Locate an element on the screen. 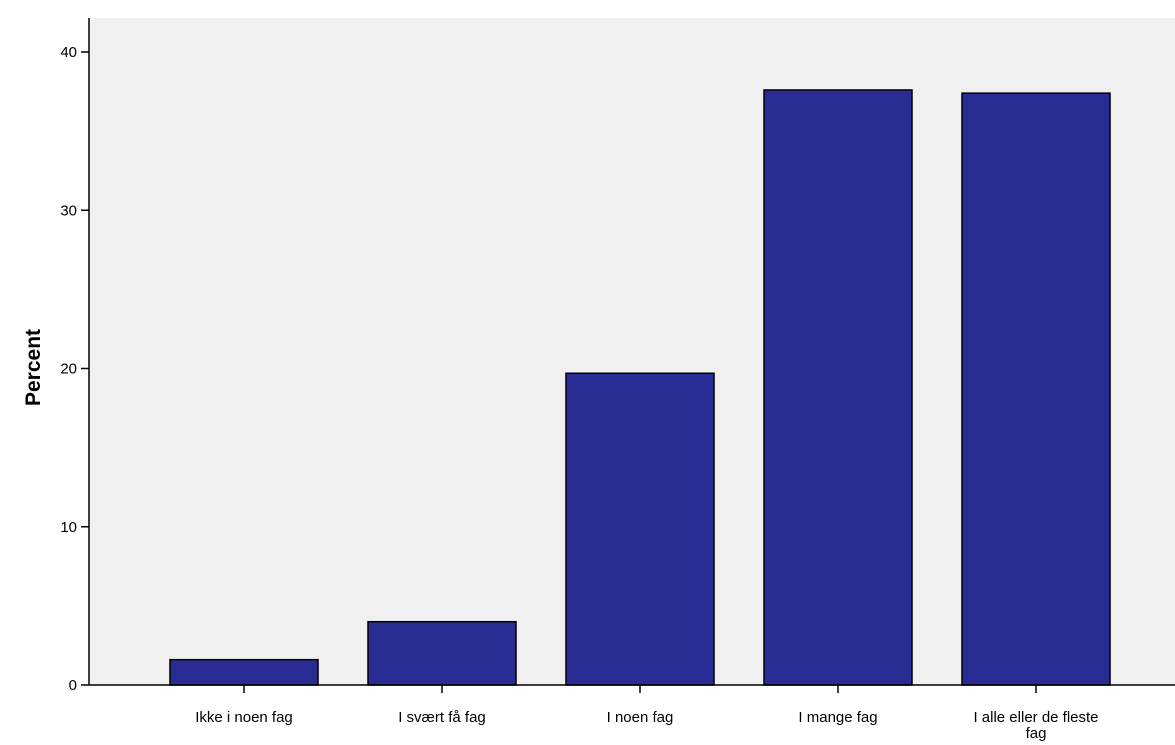 The width and height of the screenshot is (1175, 745). x-tick-label-2: I svært få fag is located at coordinates (442, 717).